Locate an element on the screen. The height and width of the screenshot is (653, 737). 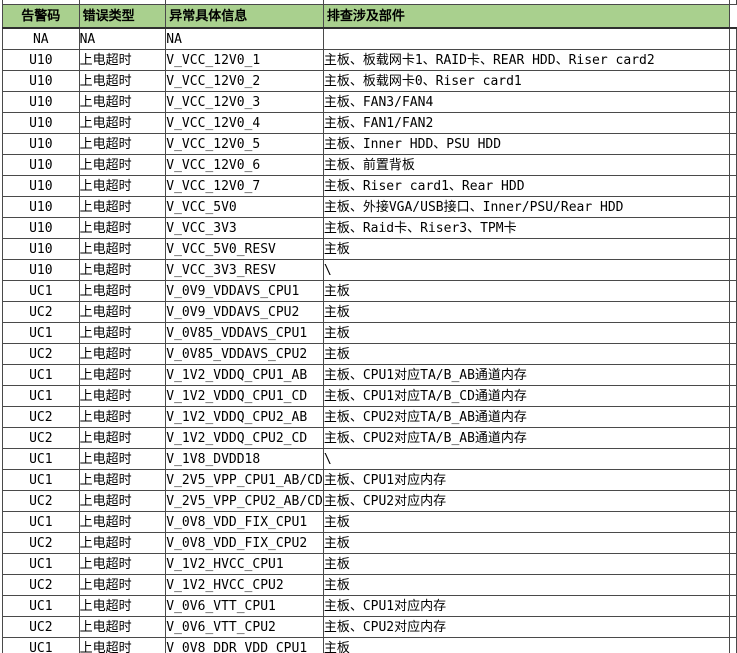
cell: V_0V85_VDDAVS_CPU2 is located at coordinates (244, 354).